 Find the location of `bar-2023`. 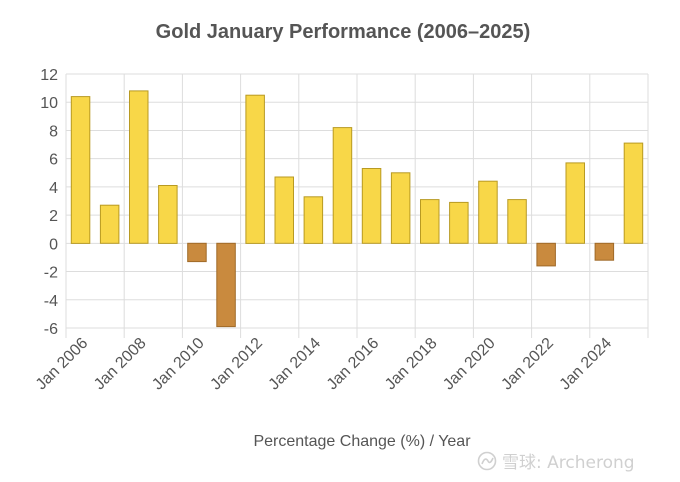

bar-2023 is located at coordinates (575, 203).